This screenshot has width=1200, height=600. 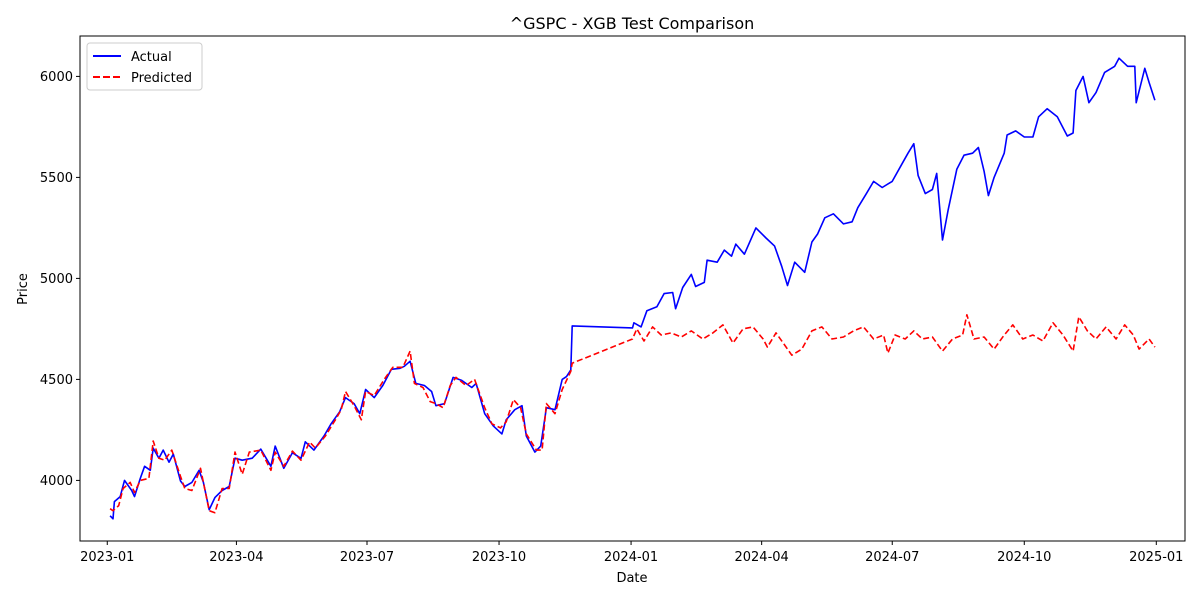 I want to click on x-tick-label: 2024-01, so click(x=631, y=557).